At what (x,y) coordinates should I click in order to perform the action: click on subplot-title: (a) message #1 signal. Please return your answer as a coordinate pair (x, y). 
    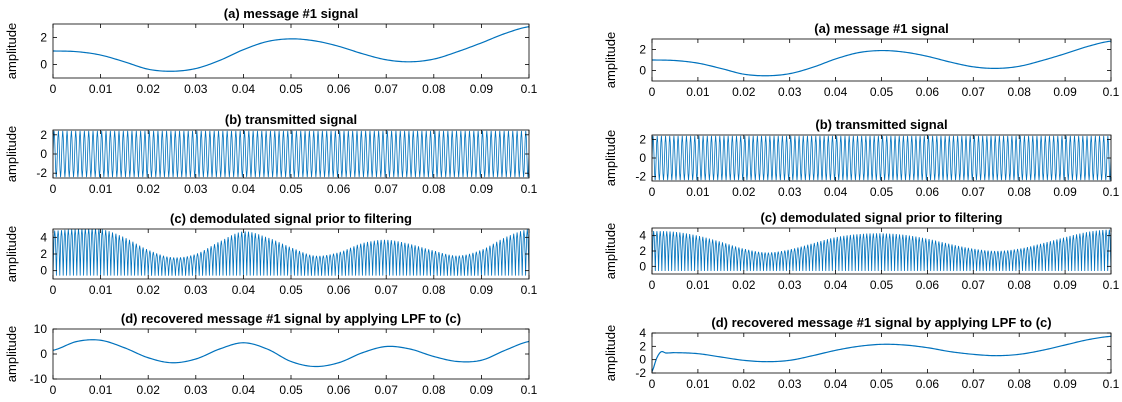
    Looking at the image, I should click on (881, 28).